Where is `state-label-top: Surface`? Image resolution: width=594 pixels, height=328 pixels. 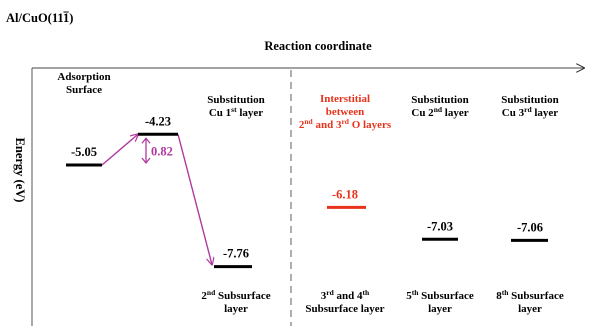
state-label-top: Surface is located at coordinates (84, 90).